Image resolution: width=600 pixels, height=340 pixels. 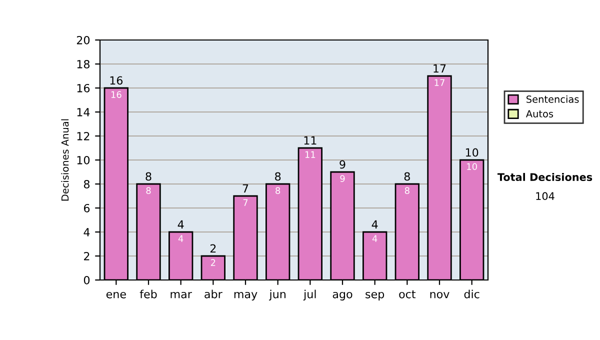 I want to click on y-tick-label: 8, so click(x=87, y=184).